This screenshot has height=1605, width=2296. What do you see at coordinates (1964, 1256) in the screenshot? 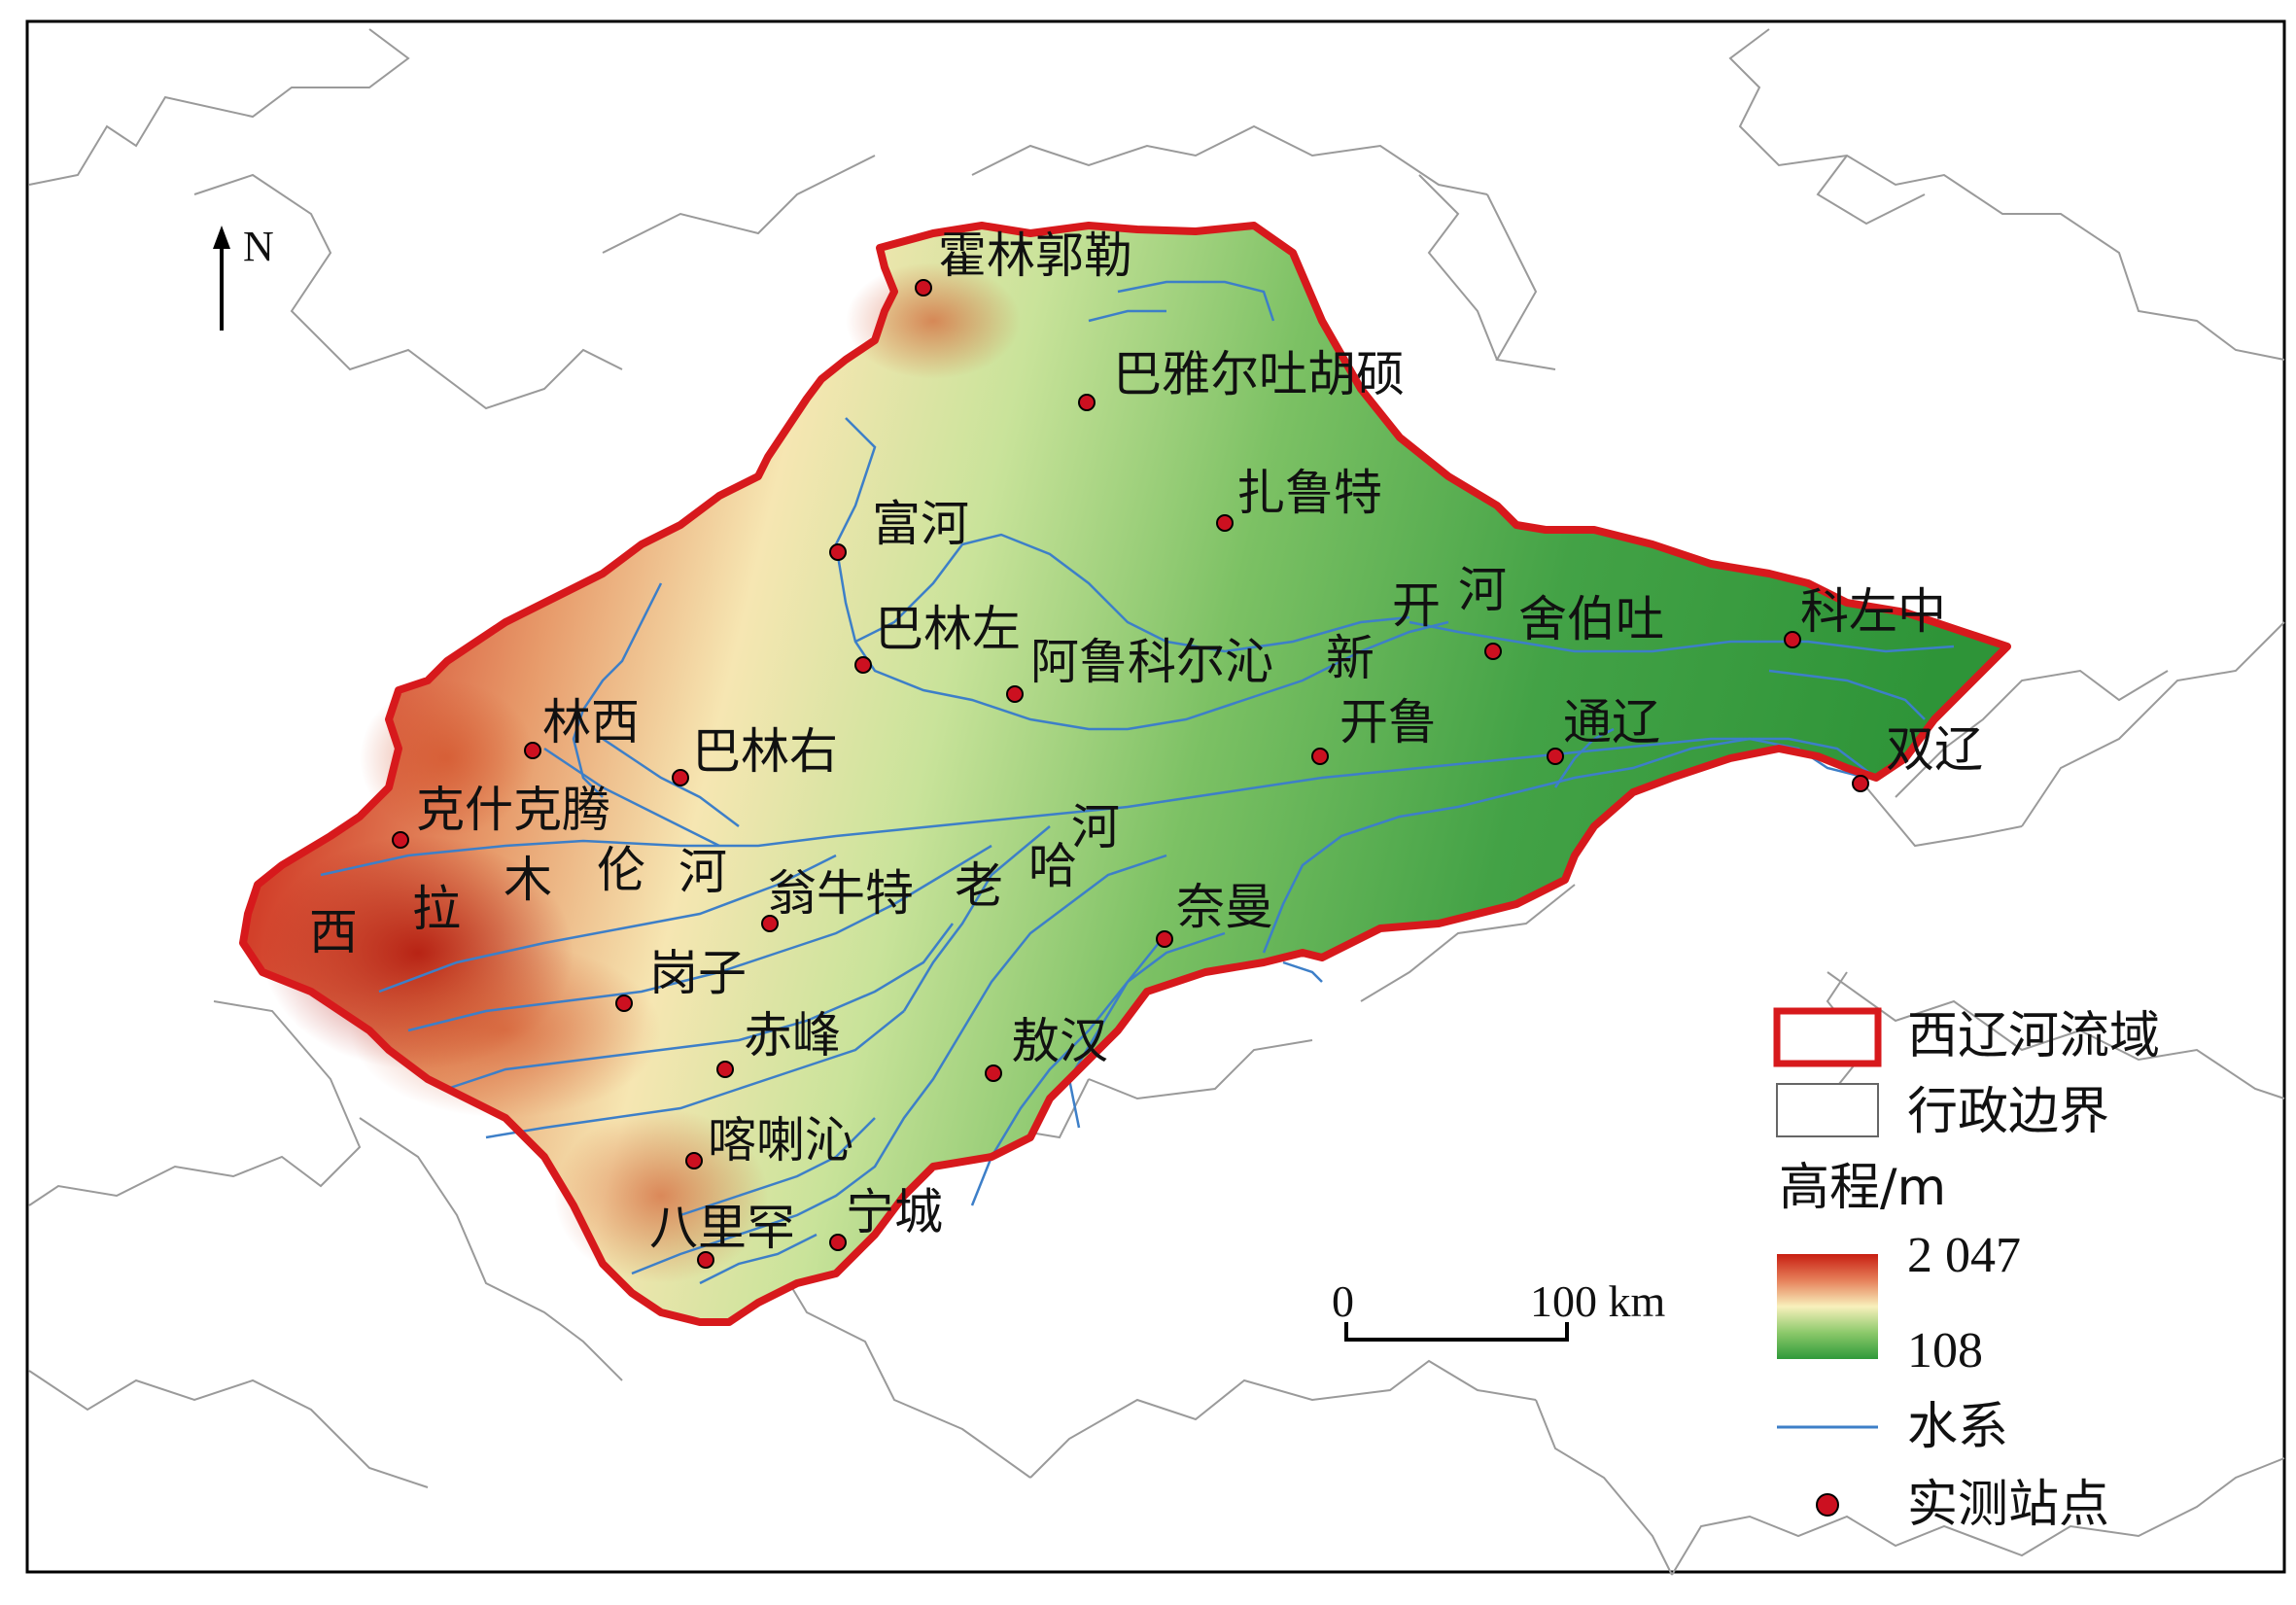
I see `legend-elev-max: 2 047` at bounding box center [1964, 1256].